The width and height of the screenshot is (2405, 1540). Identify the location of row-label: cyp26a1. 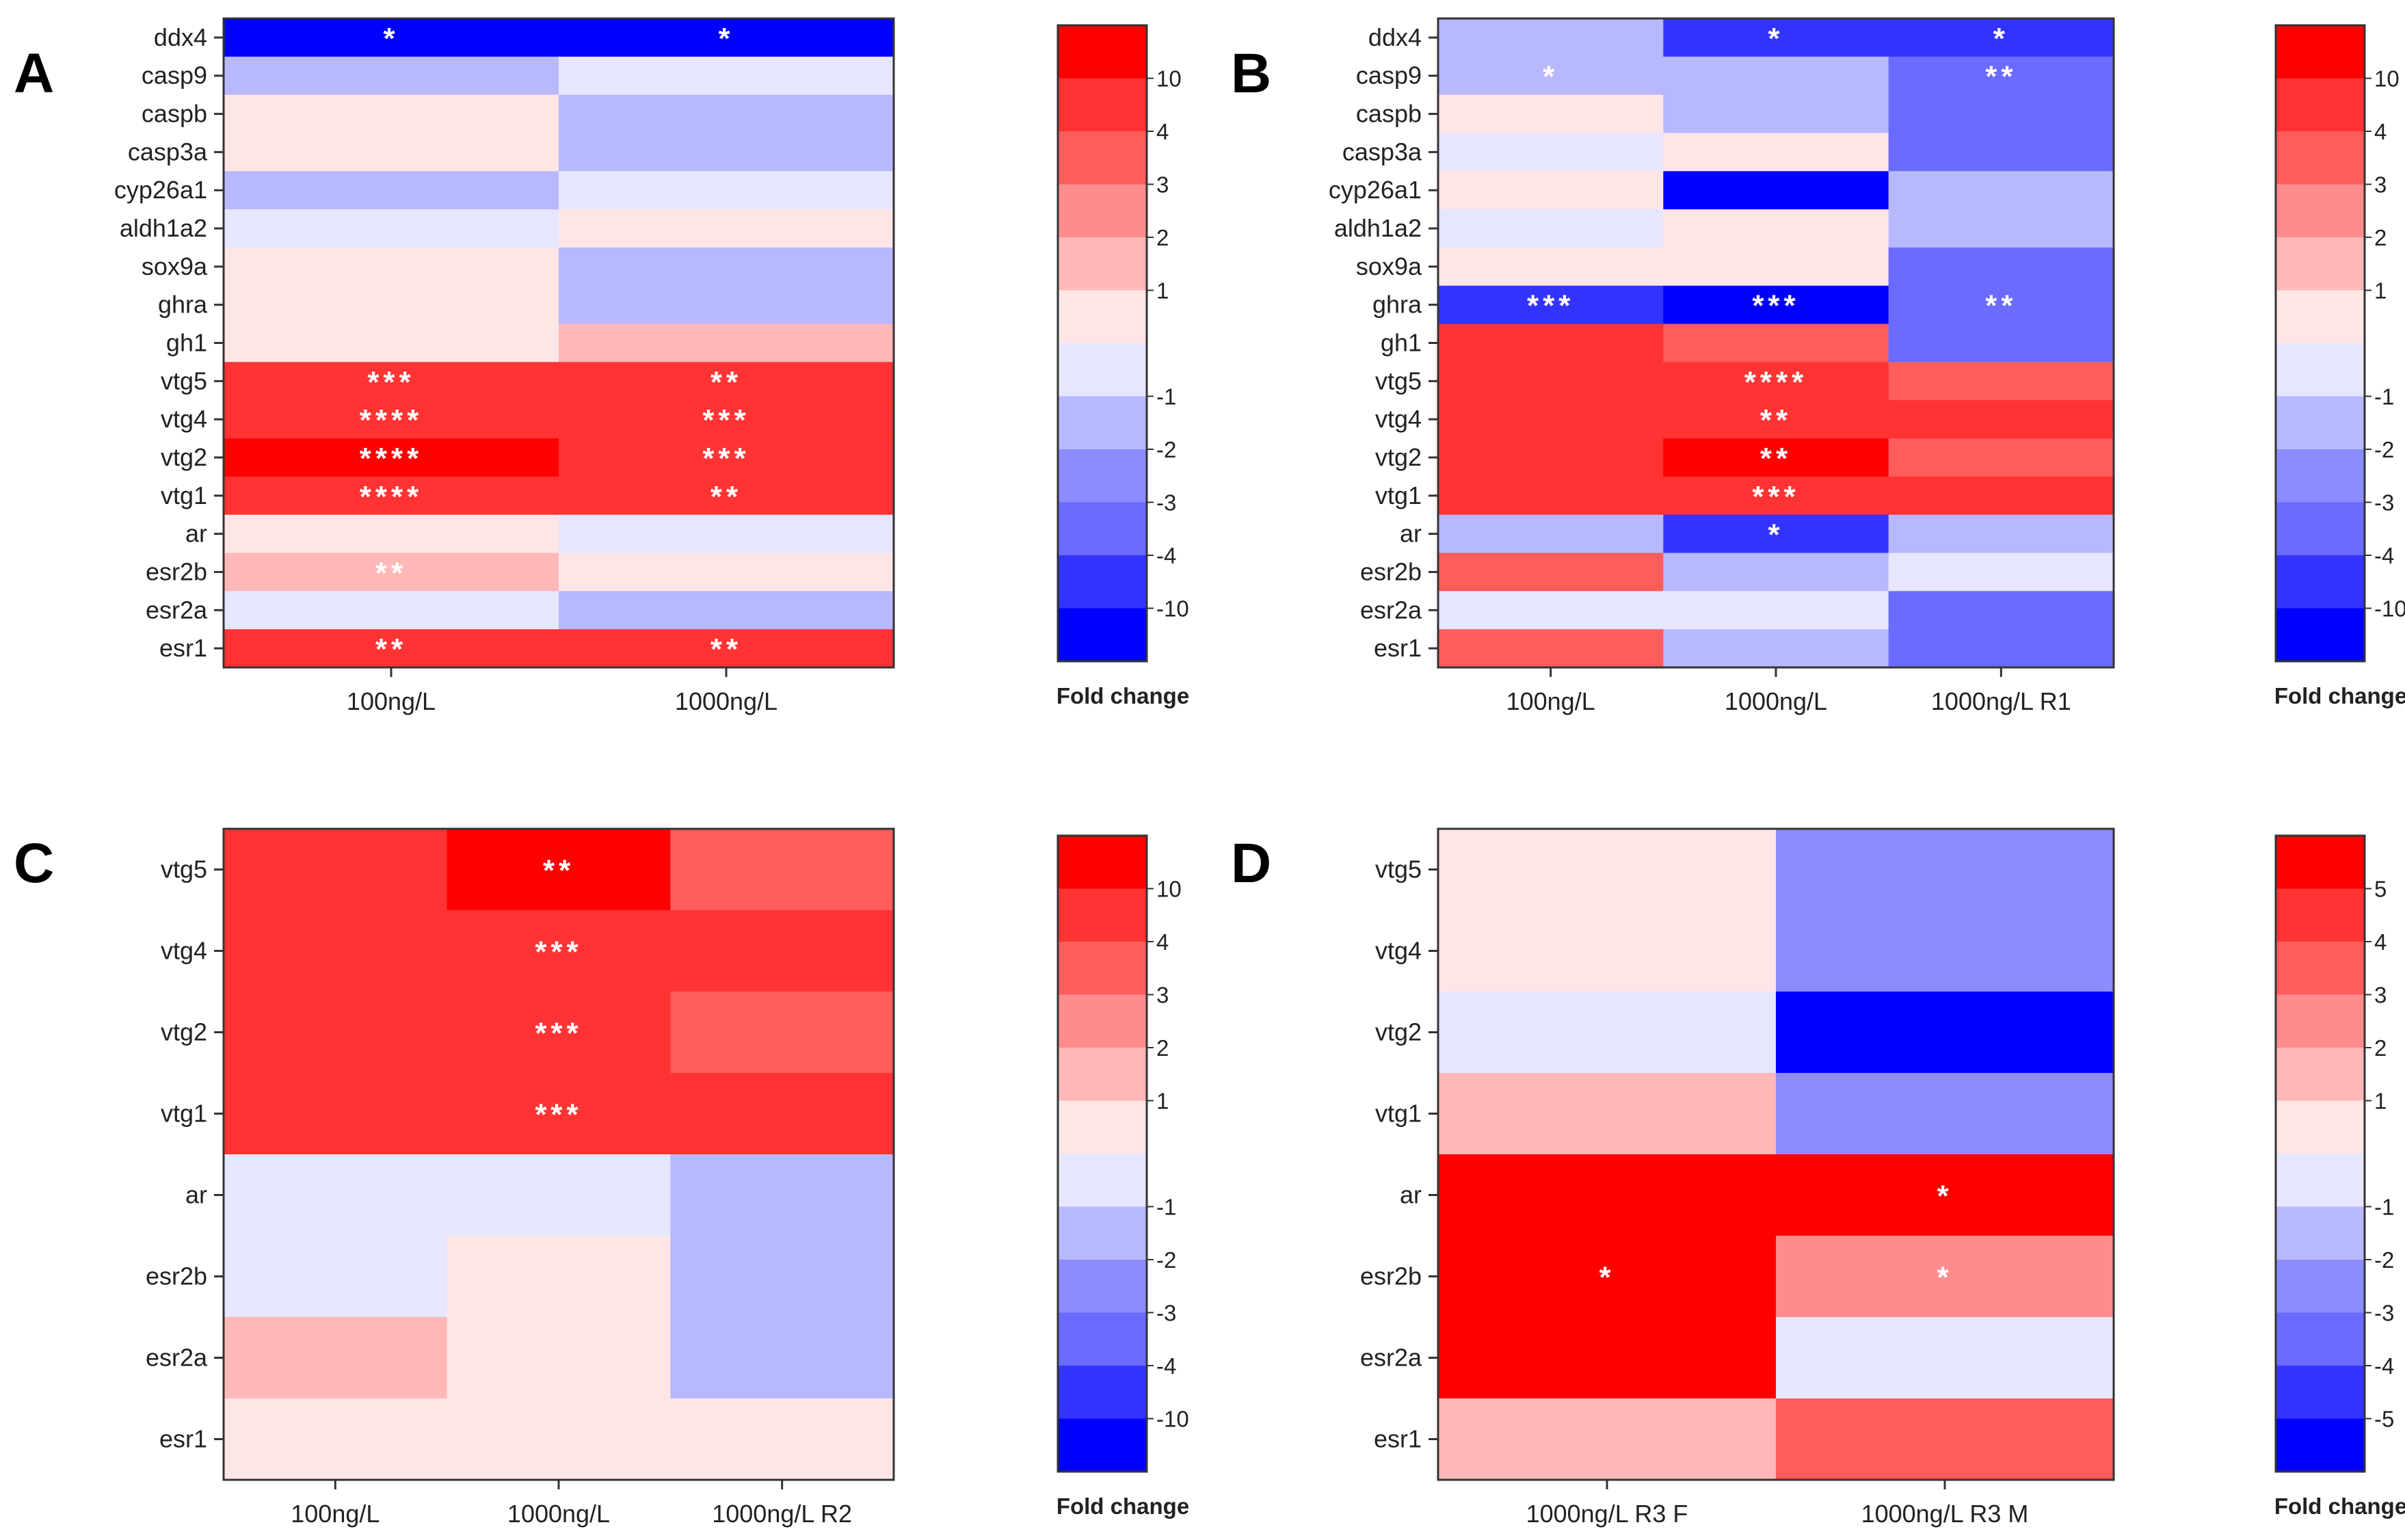
(160, 190).